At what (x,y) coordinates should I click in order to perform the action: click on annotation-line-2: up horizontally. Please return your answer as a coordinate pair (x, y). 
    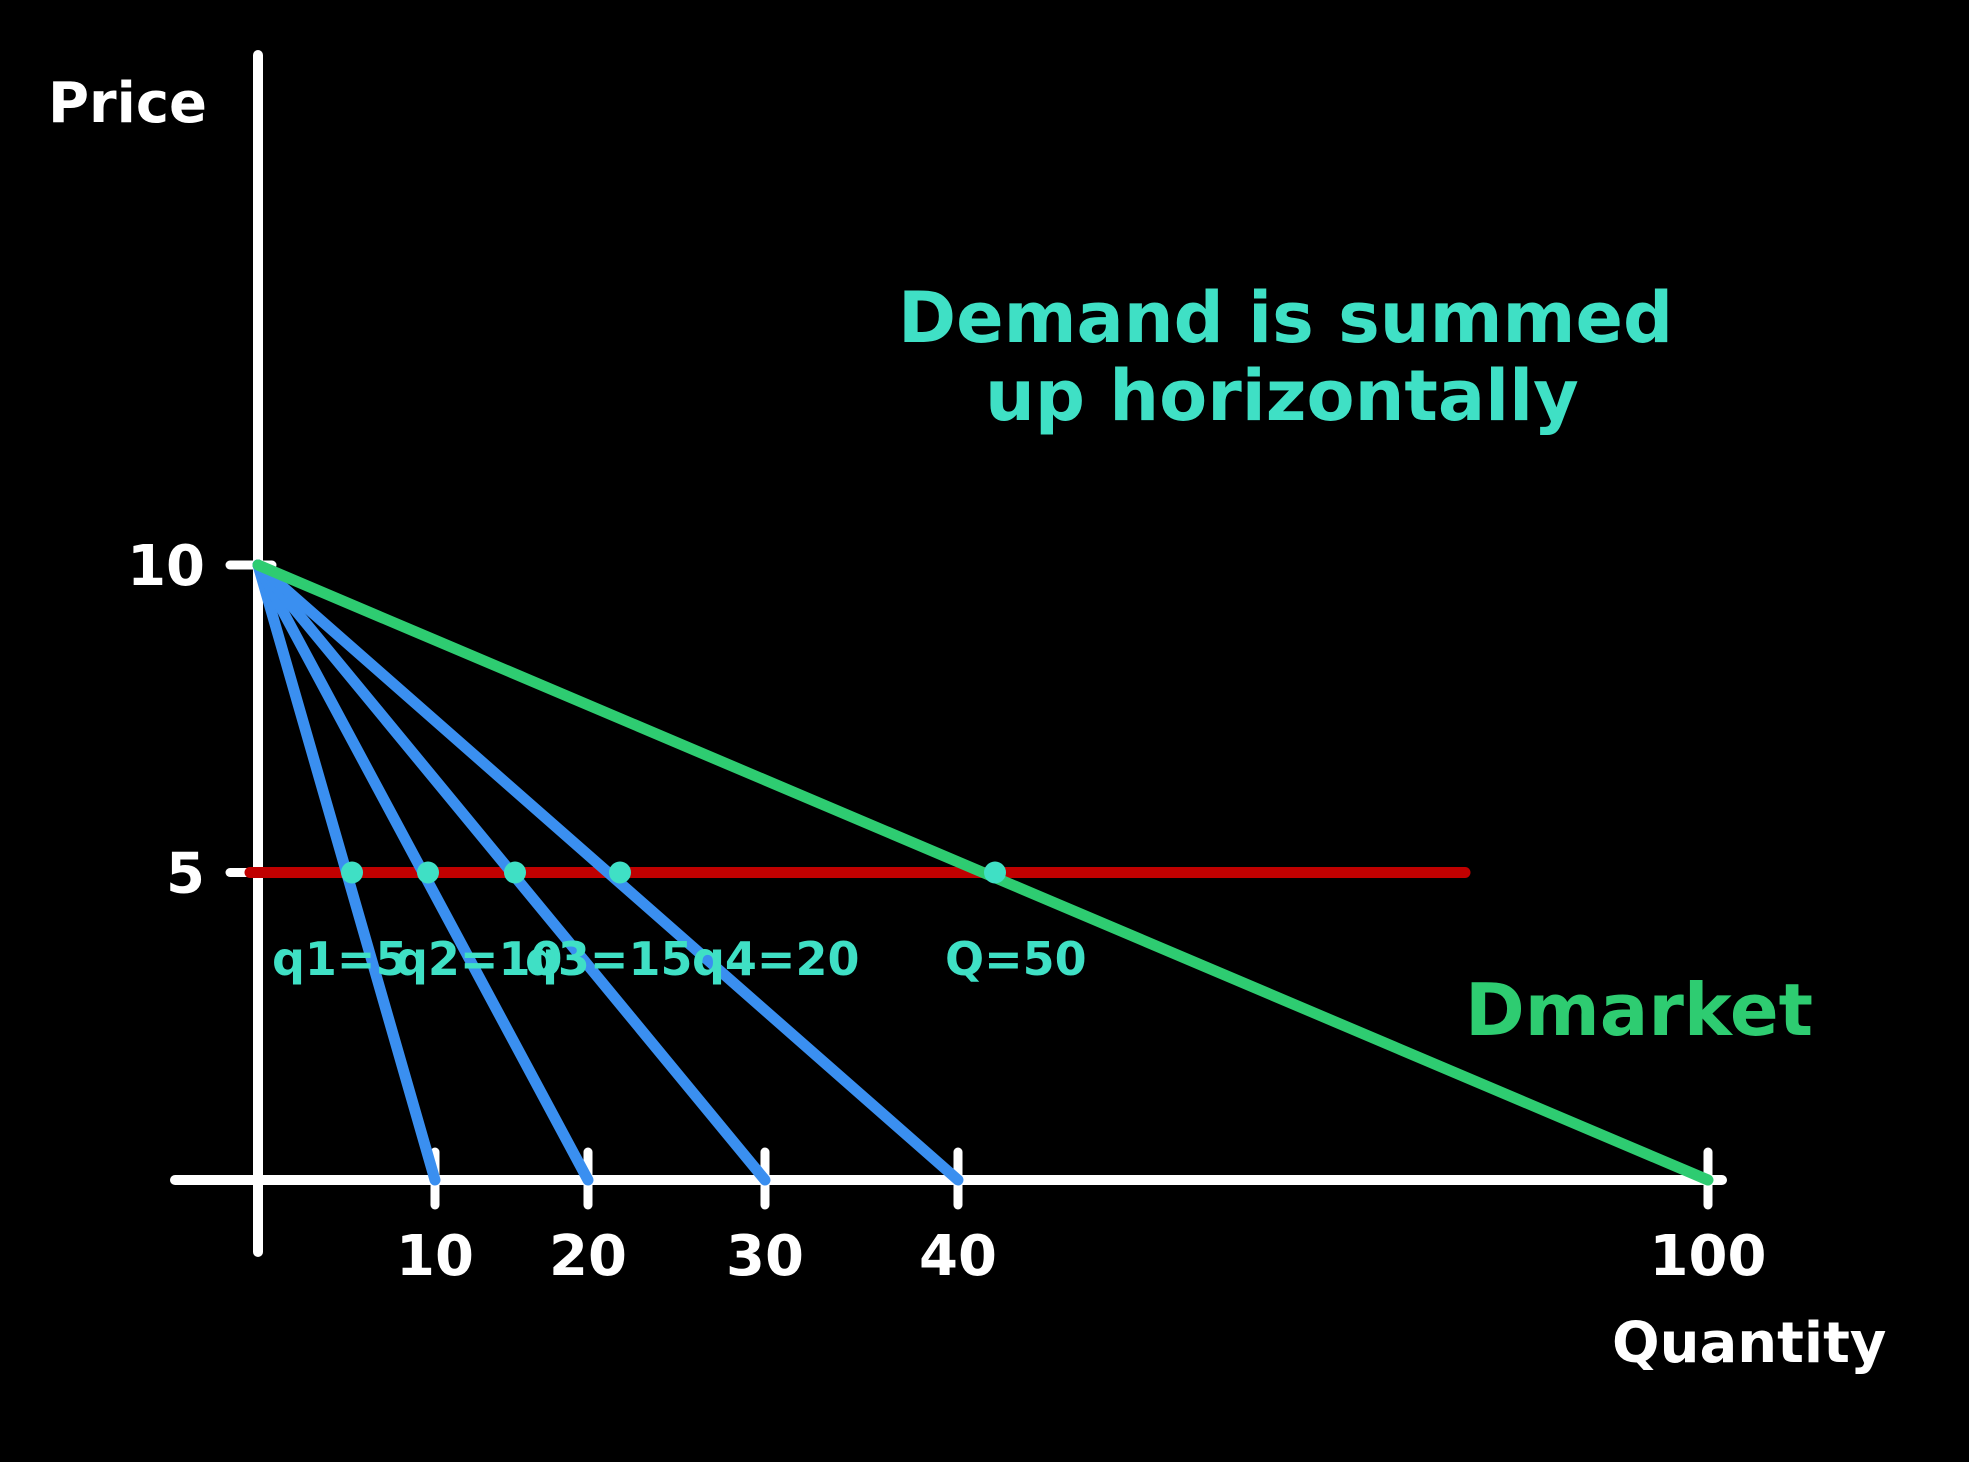
    Looking at the image, I should click on (1282, 396).